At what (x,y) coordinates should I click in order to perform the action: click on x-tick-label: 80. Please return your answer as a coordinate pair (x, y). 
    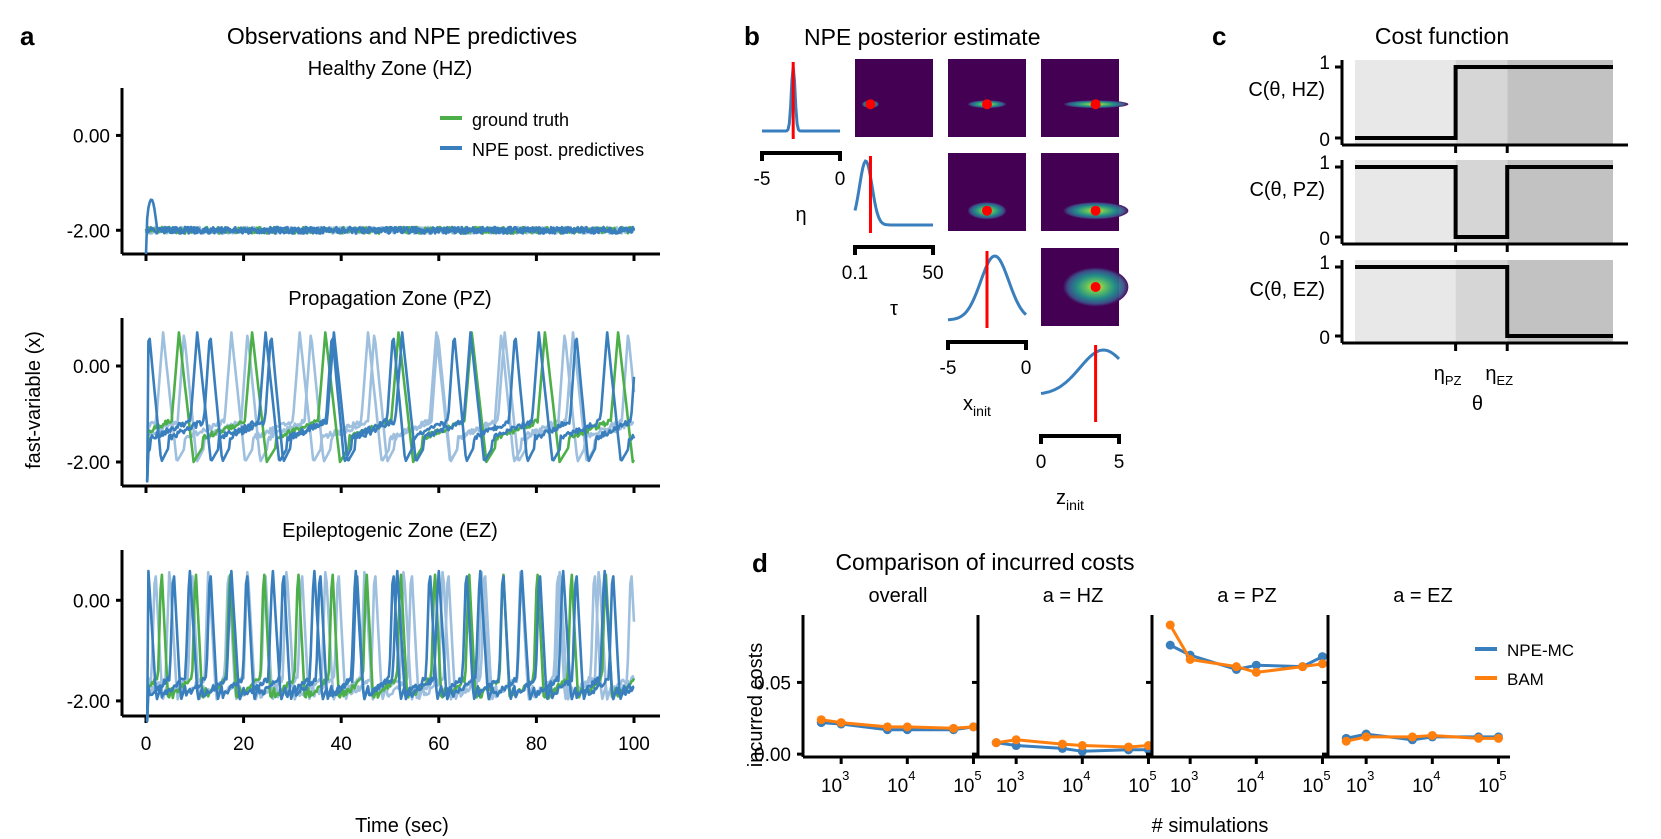
    Looking at the image, I should click on (536, 744).